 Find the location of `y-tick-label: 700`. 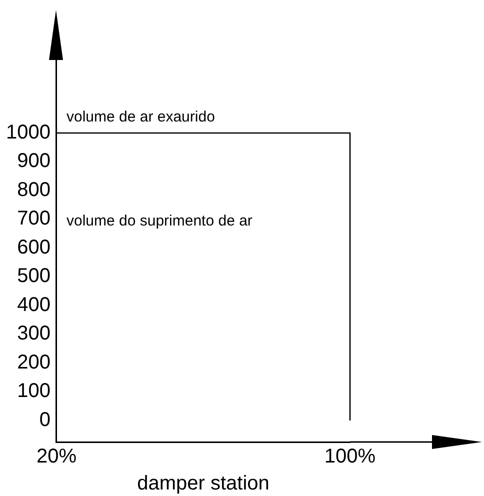

y-tick-label: 700 is located at coordinates (33, 219).